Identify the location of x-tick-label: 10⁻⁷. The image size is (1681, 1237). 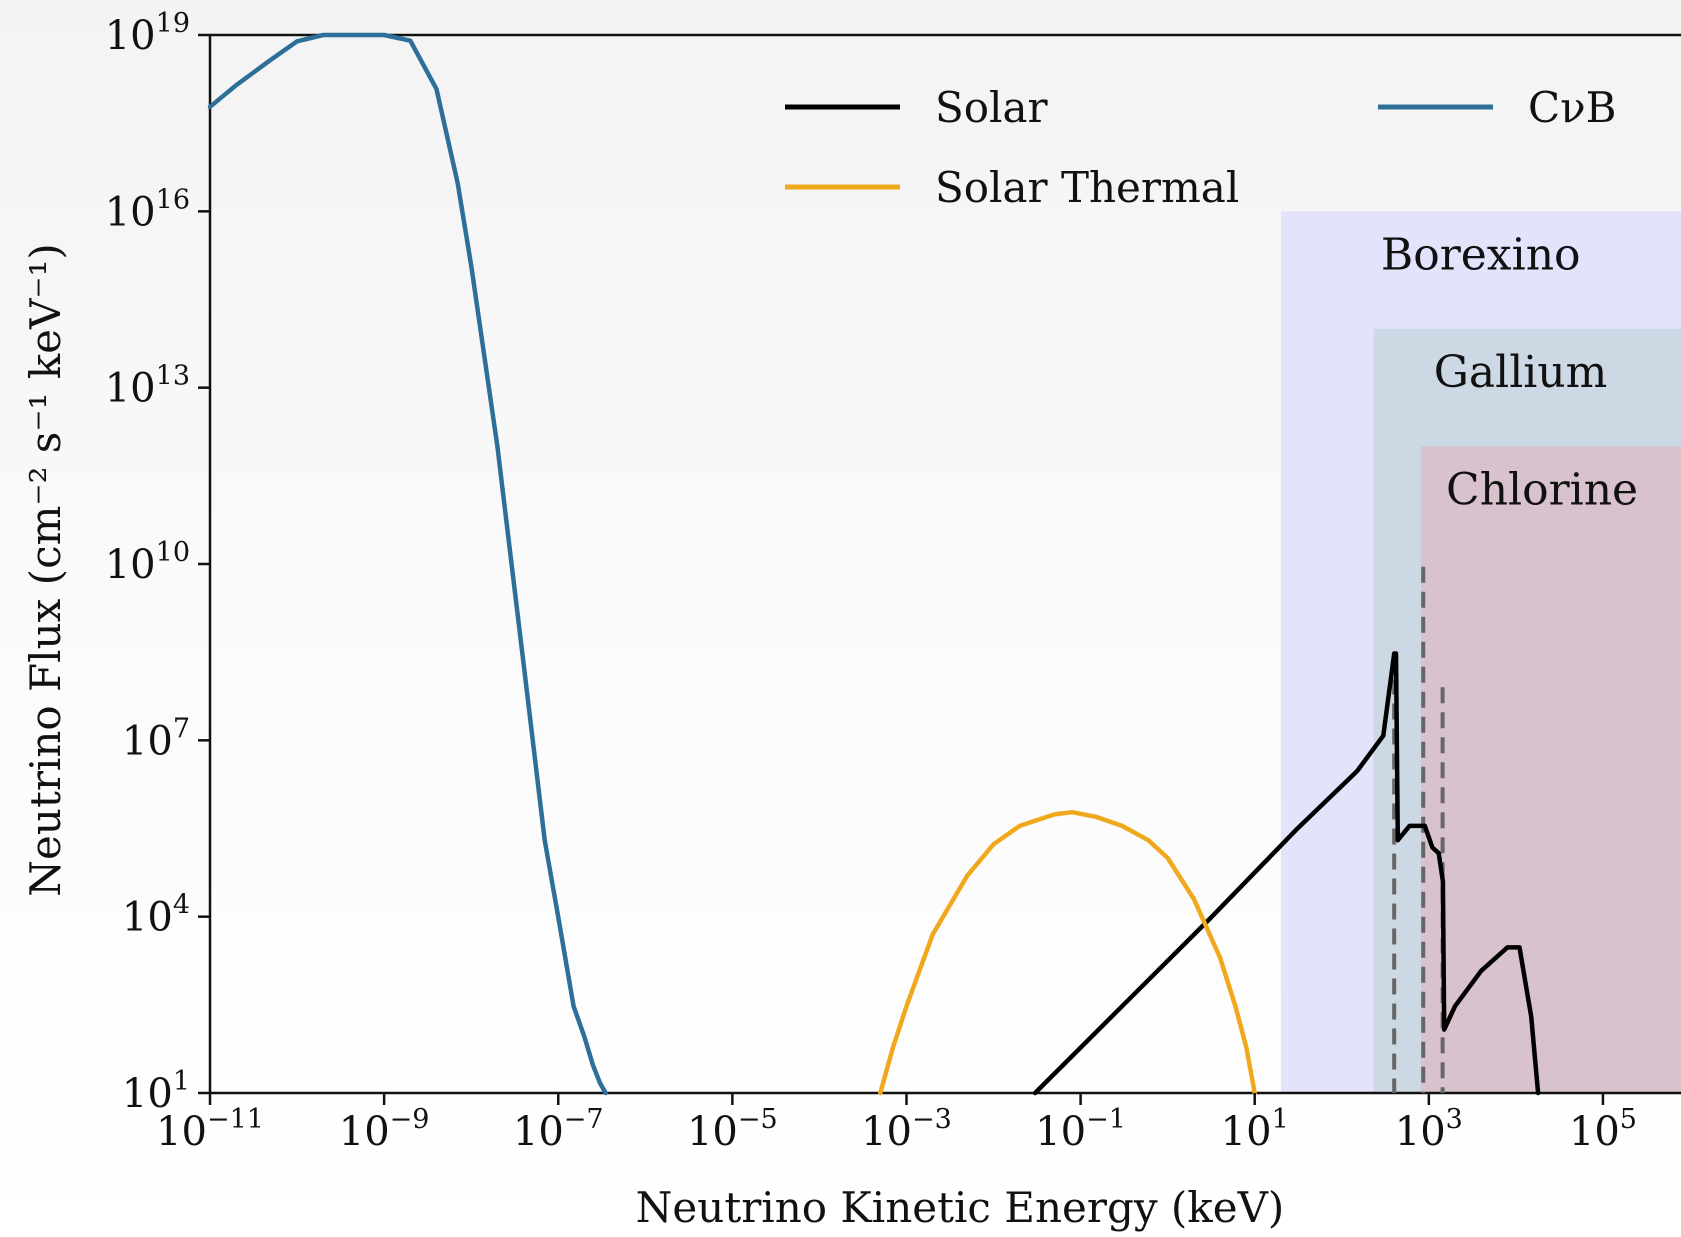
(558, 1129).